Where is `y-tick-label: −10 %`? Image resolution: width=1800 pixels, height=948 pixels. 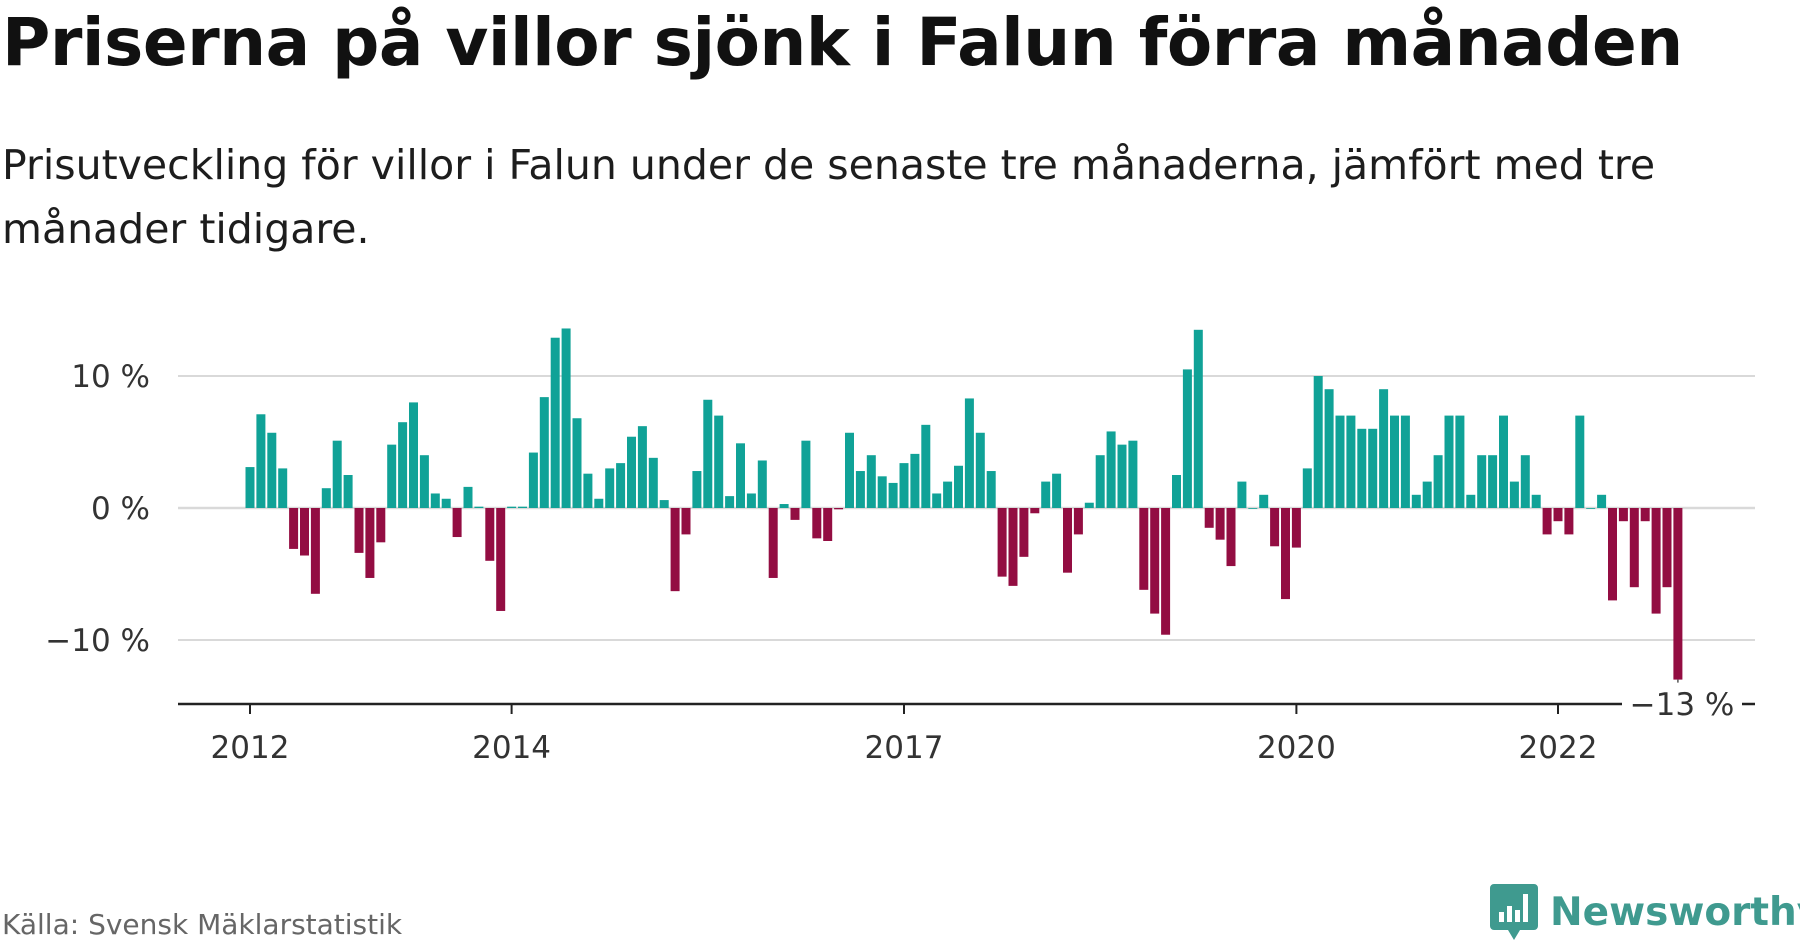
y-tick-label: −10 % is located at coordinates (97, 641).